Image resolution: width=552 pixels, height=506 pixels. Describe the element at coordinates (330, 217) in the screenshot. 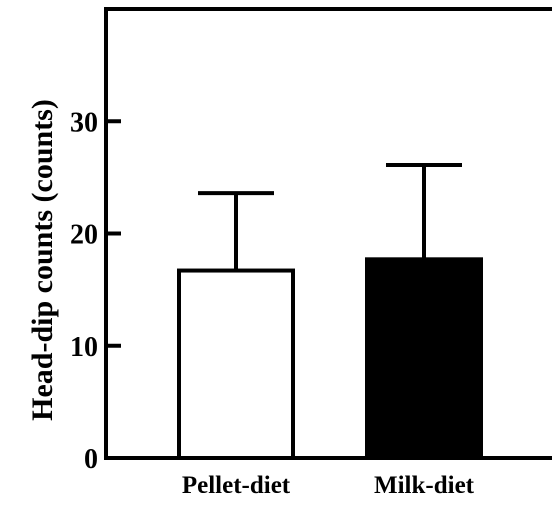

I see `error-bars` at that location.